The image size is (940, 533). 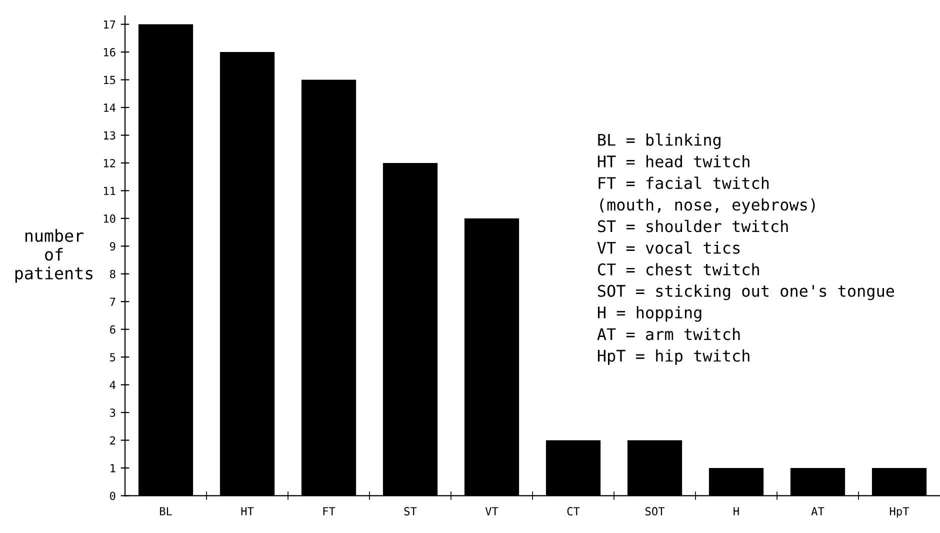 What do you see at coordinates (674, 357) in the screenshot?
I see `annotation: HpT = hip twitch` at bounding box center [674, 357].